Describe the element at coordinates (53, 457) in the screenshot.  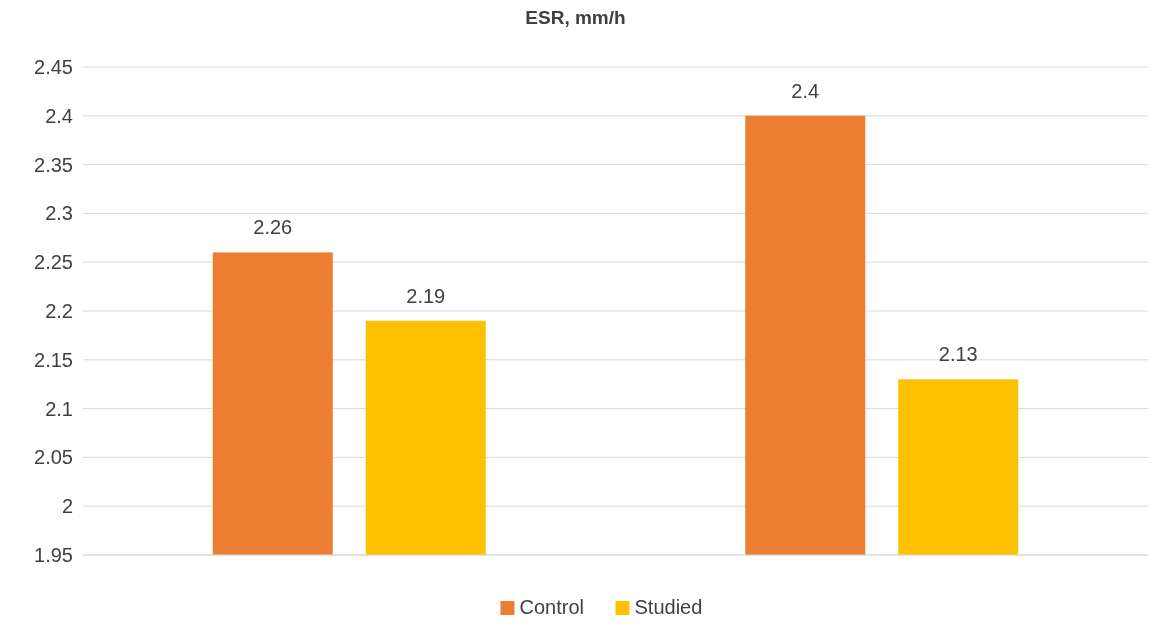
I see `y-tick-label: 2.05` at that location.